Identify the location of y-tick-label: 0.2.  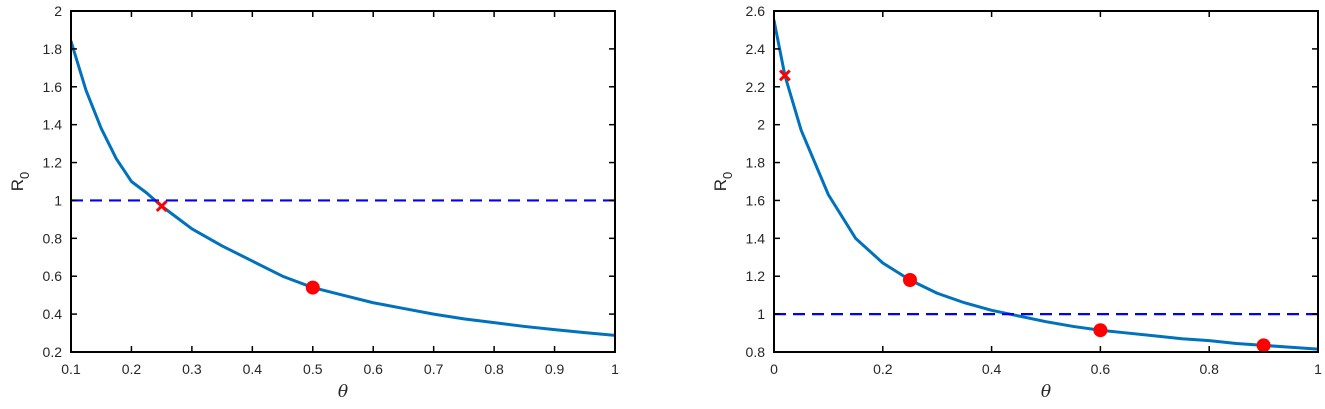
(53, 352).